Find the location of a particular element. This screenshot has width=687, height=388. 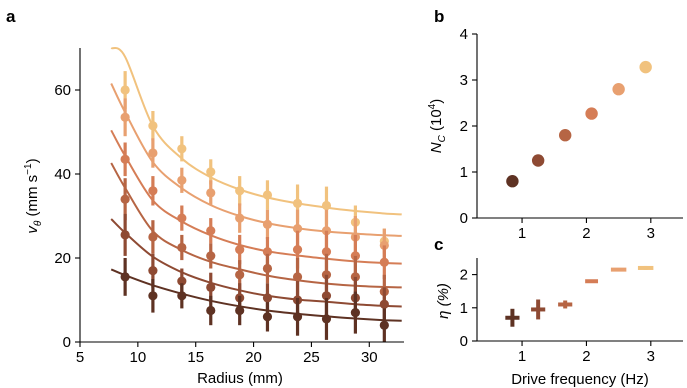

panel-a-x-tick-label: 30 is located at coordinates (369, 357).